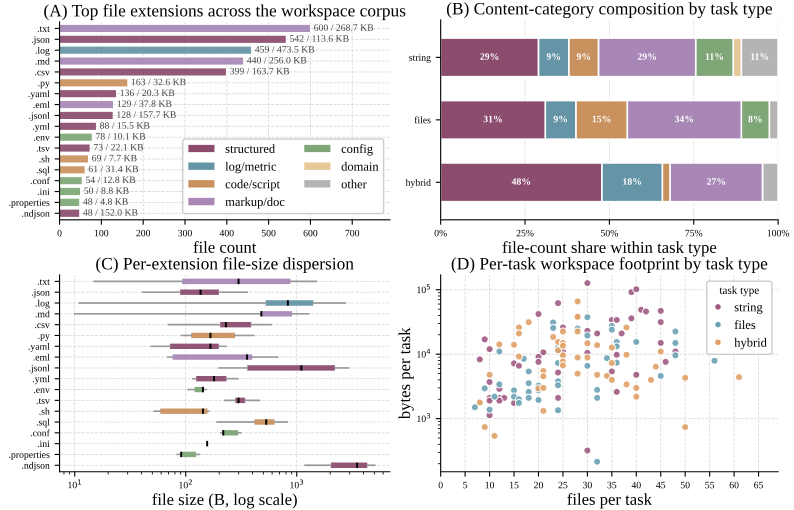 Image resolution: width=794 pixels, height=510 pixels. Describe the element at coordinates (114, 158) in the screenshot. I see `data-label: 69 / 7.7 KB` at that location.